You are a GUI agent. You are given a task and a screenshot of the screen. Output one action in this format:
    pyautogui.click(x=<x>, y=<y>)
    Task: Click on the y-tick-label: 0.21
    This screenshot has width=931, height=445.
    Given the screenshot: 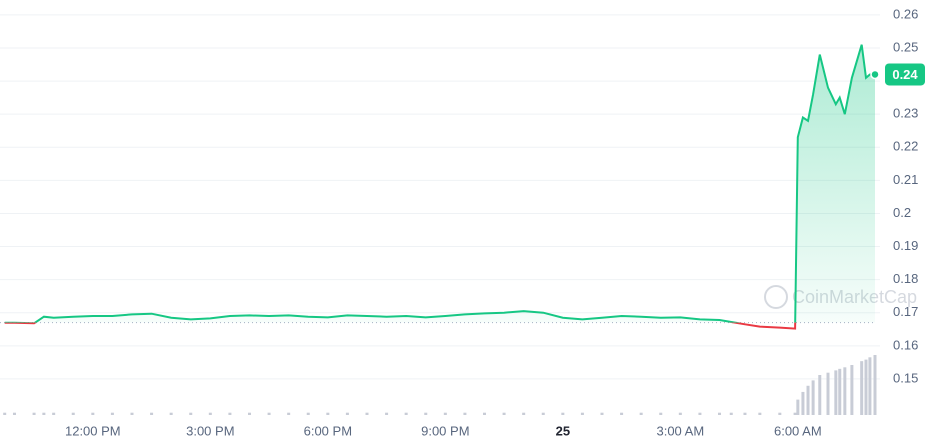 What is the action you would take?
    pyautogui.click(x=905, y=179)
    